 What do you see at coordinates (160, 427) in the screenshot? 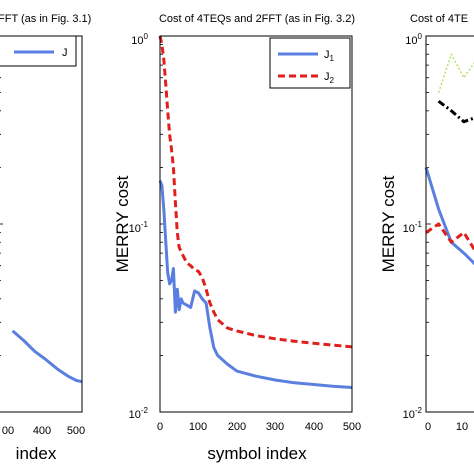
I see `panel-center-xtick: 0` at bounding box center [160, 427].